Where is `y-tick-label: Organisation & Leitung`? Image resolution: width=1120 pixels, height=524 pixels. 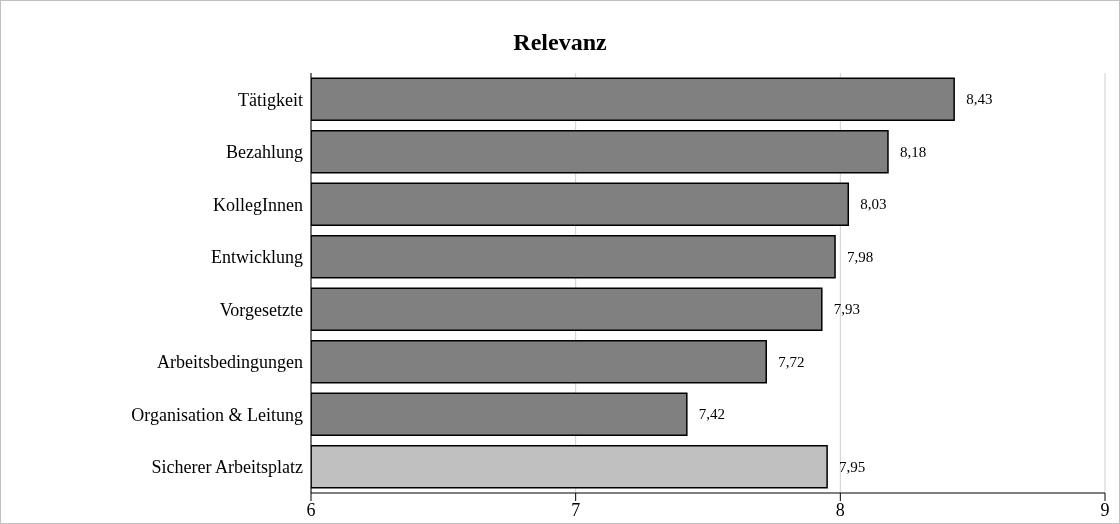 y-tick-label: Organisation & Leitung is located at coordinates (217, 414).